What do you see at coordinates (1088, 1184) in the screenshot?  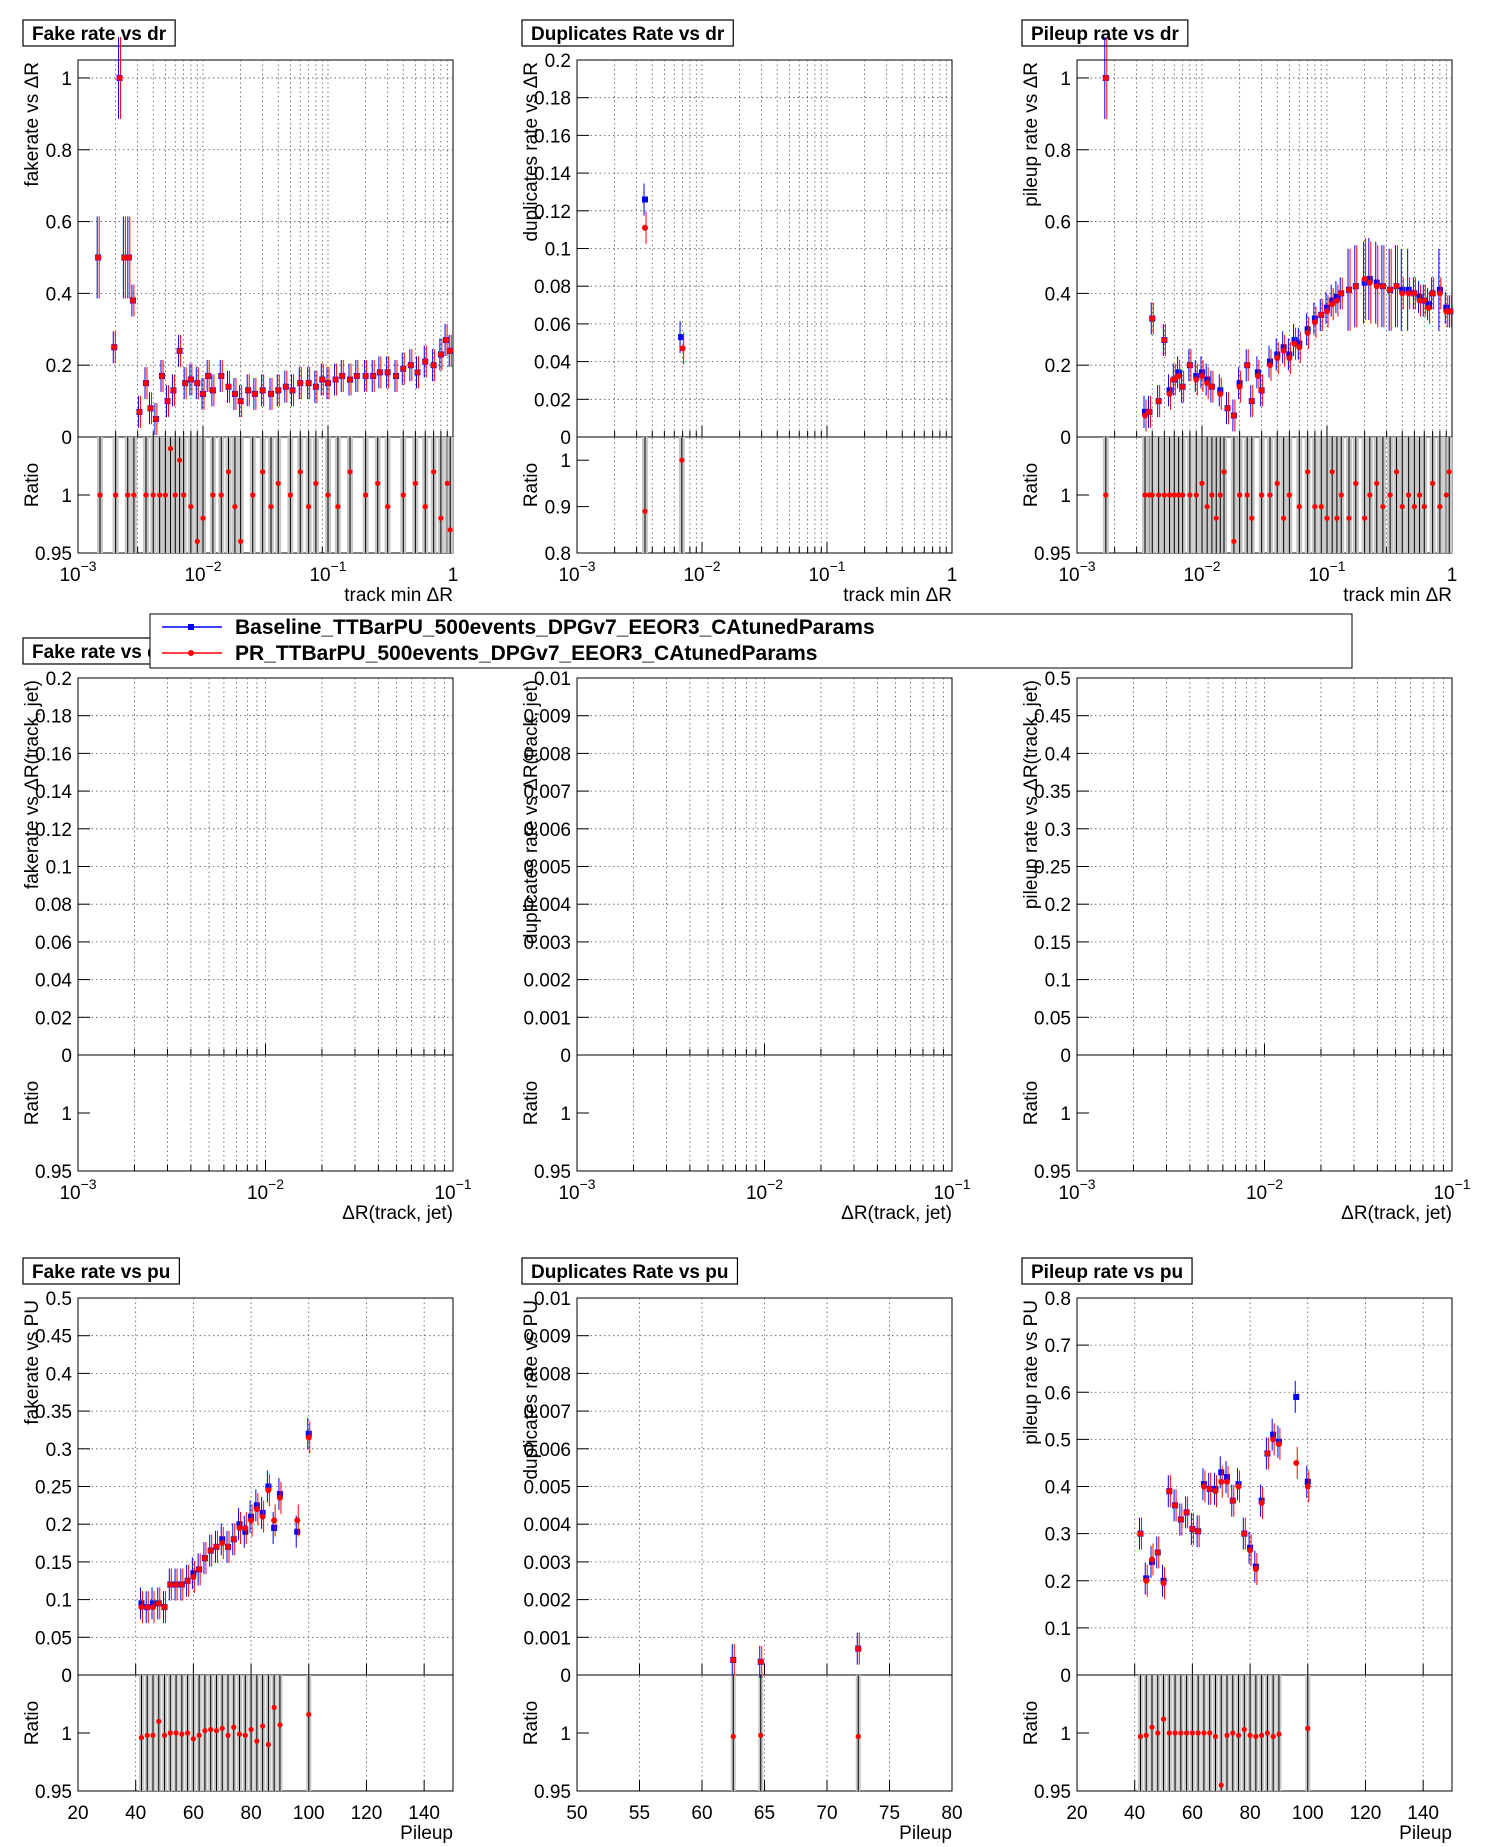 I see `x-tick-exponent: −3` at bounding box center [1088, 1184].